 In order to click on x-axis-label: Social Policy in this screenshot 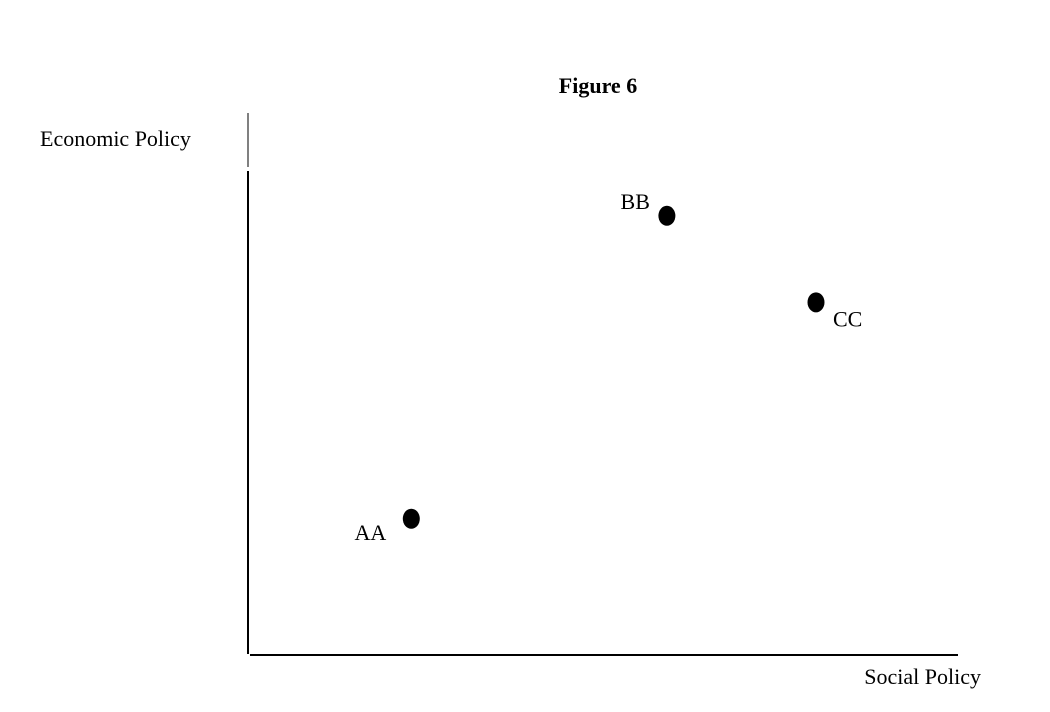, I will do `click(922, 676)`.